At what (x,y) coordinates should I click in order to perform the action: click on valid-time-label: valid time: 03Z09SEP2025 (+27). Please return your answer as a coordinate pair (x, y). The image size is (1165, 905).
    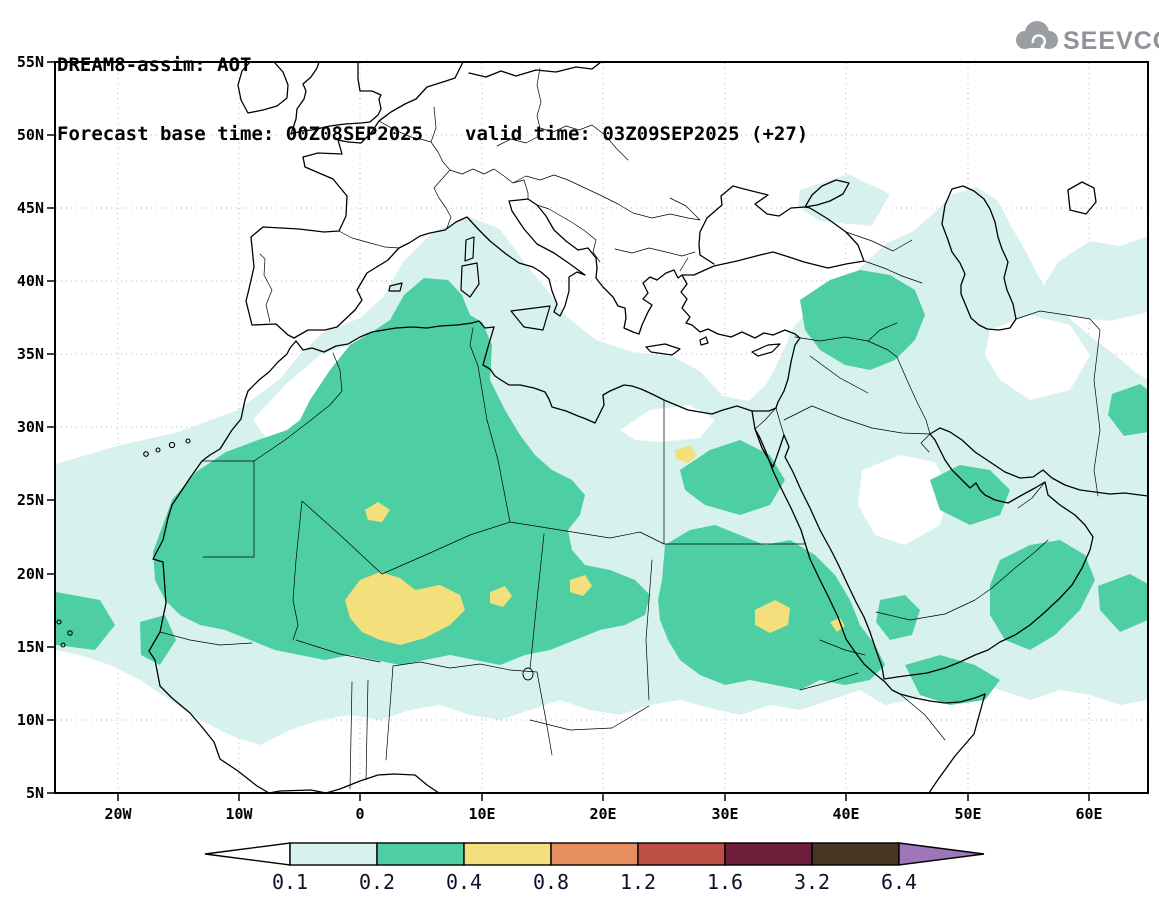
    Looking at the image, I should click on (637, 134).